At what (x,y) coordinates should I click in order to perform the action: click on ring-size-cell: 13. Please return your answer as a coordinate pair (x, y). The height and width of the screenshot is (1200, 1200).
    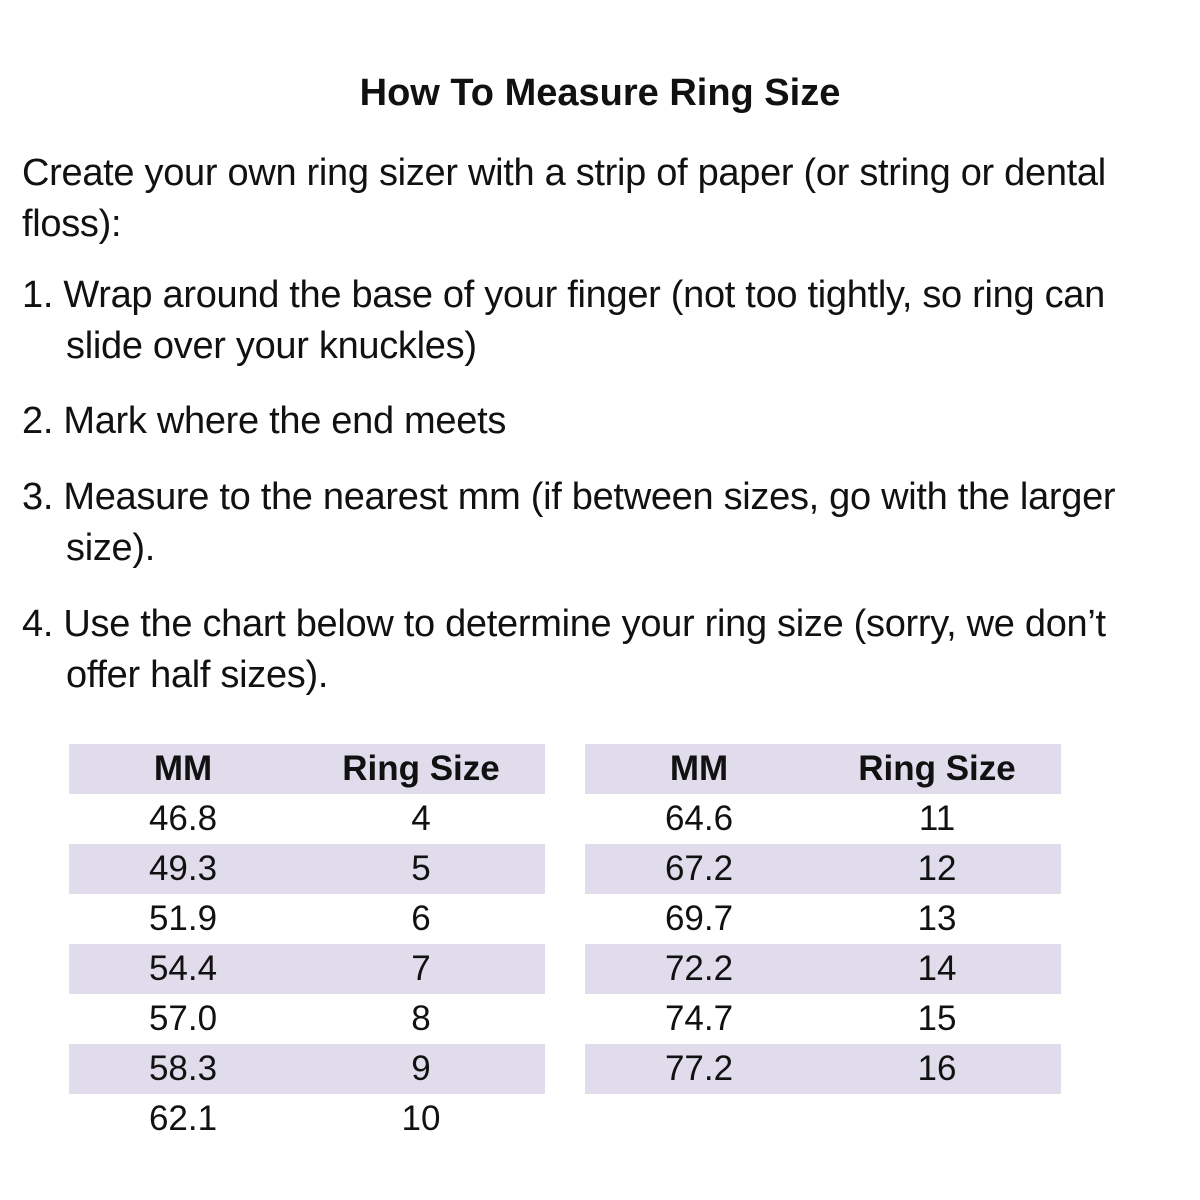
    Looking at the image, I should click on (937, 918).